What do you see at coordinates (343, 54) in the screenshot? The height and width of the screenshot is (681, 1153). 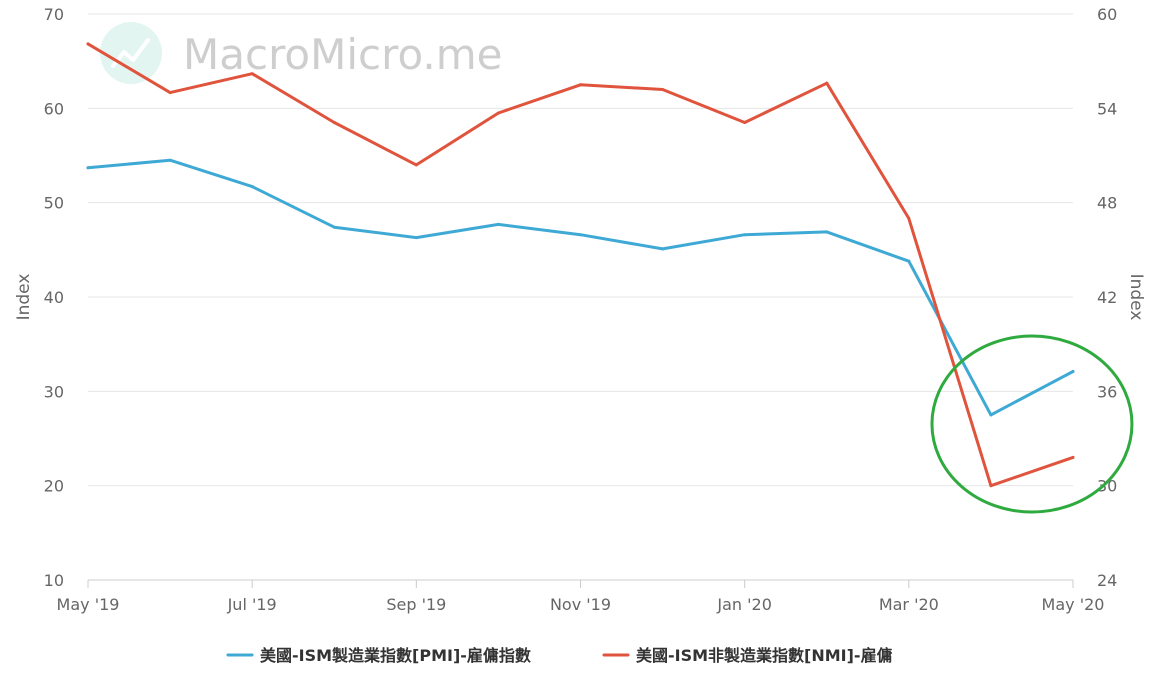 I see `watermark-text: MacroMicro.me` at bounding box center [343, 54].